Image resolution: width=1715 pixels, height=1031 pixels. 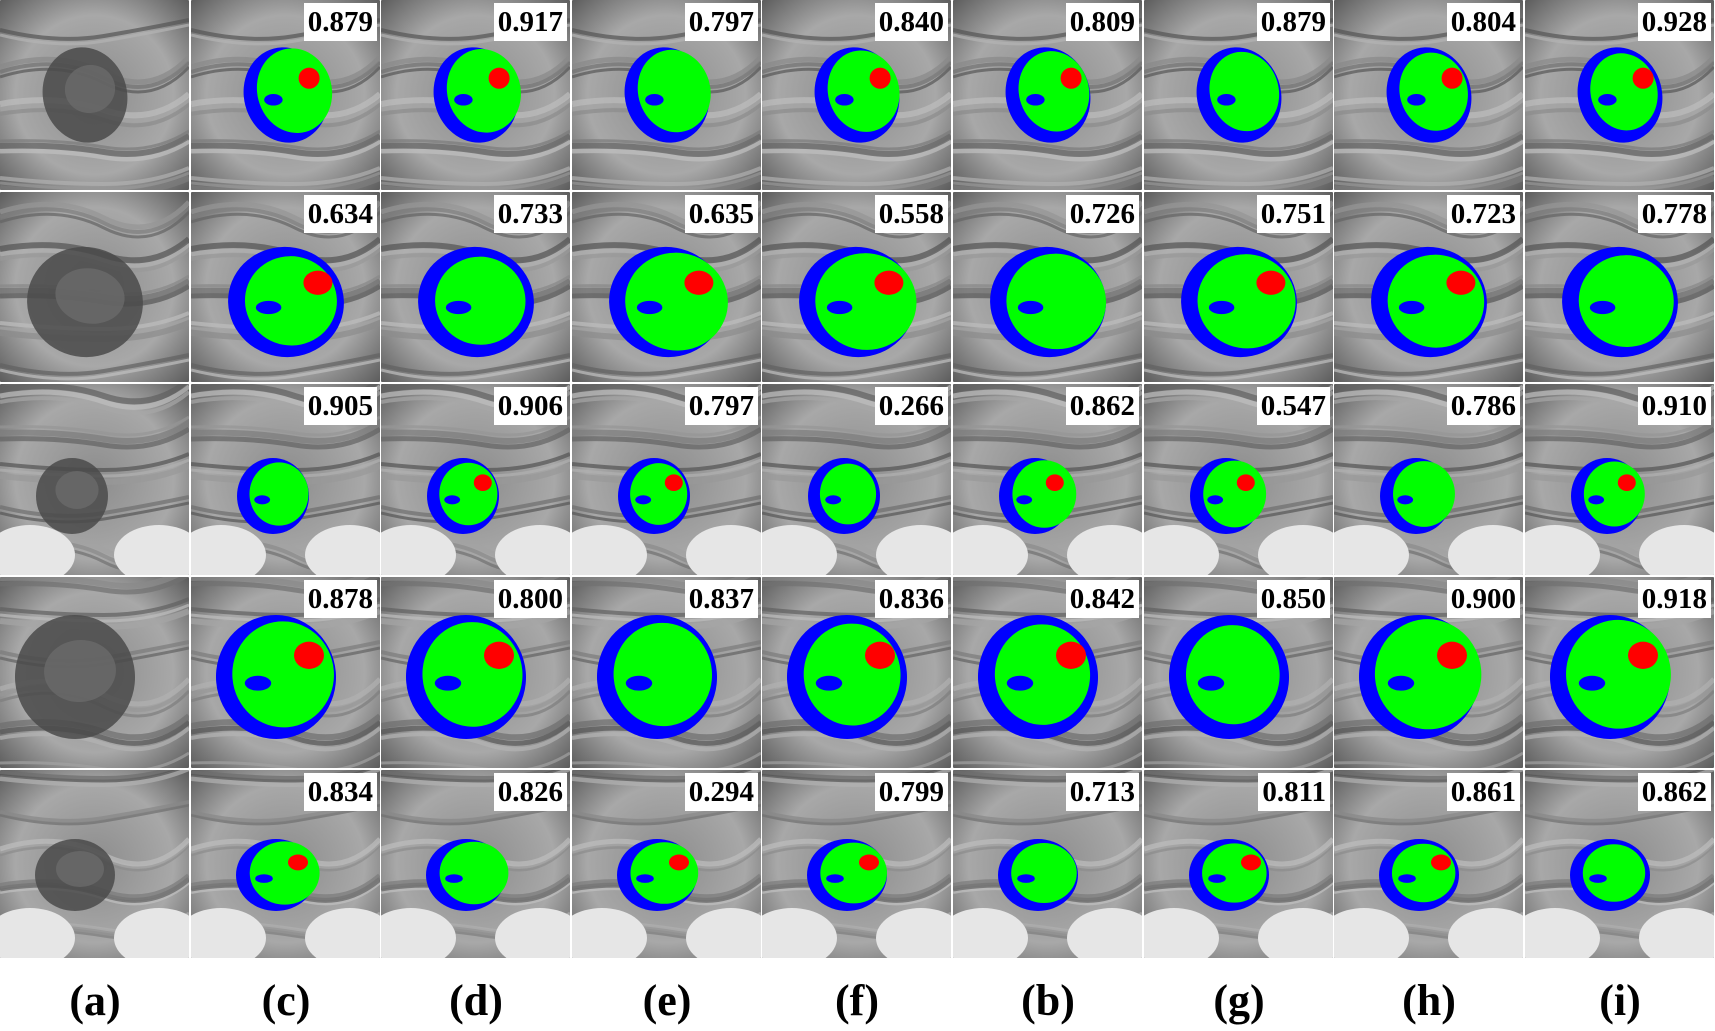 I want to click on dice-score-label: 0.634, so click(x=340, y=214).